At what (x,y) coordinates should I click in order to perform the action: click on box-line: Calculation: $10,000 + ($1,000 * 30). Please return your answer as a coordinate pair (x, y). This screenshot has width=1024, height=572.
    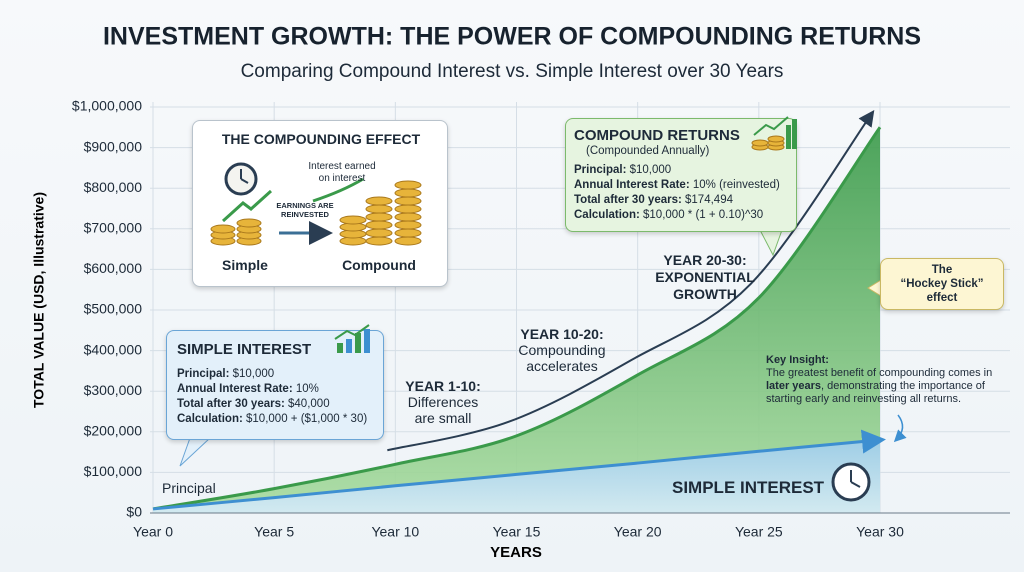
    Looking at the image, I should click on (272, 419).